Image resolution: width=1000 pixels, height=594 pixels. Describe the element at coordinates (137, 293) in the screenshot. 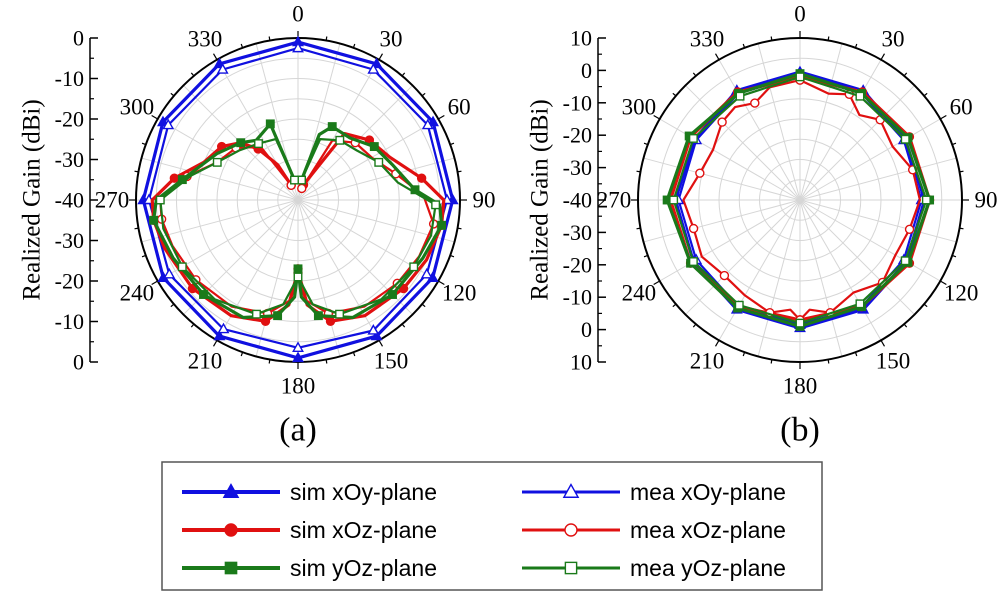

I see `angle-tick-label: 240` at that location.